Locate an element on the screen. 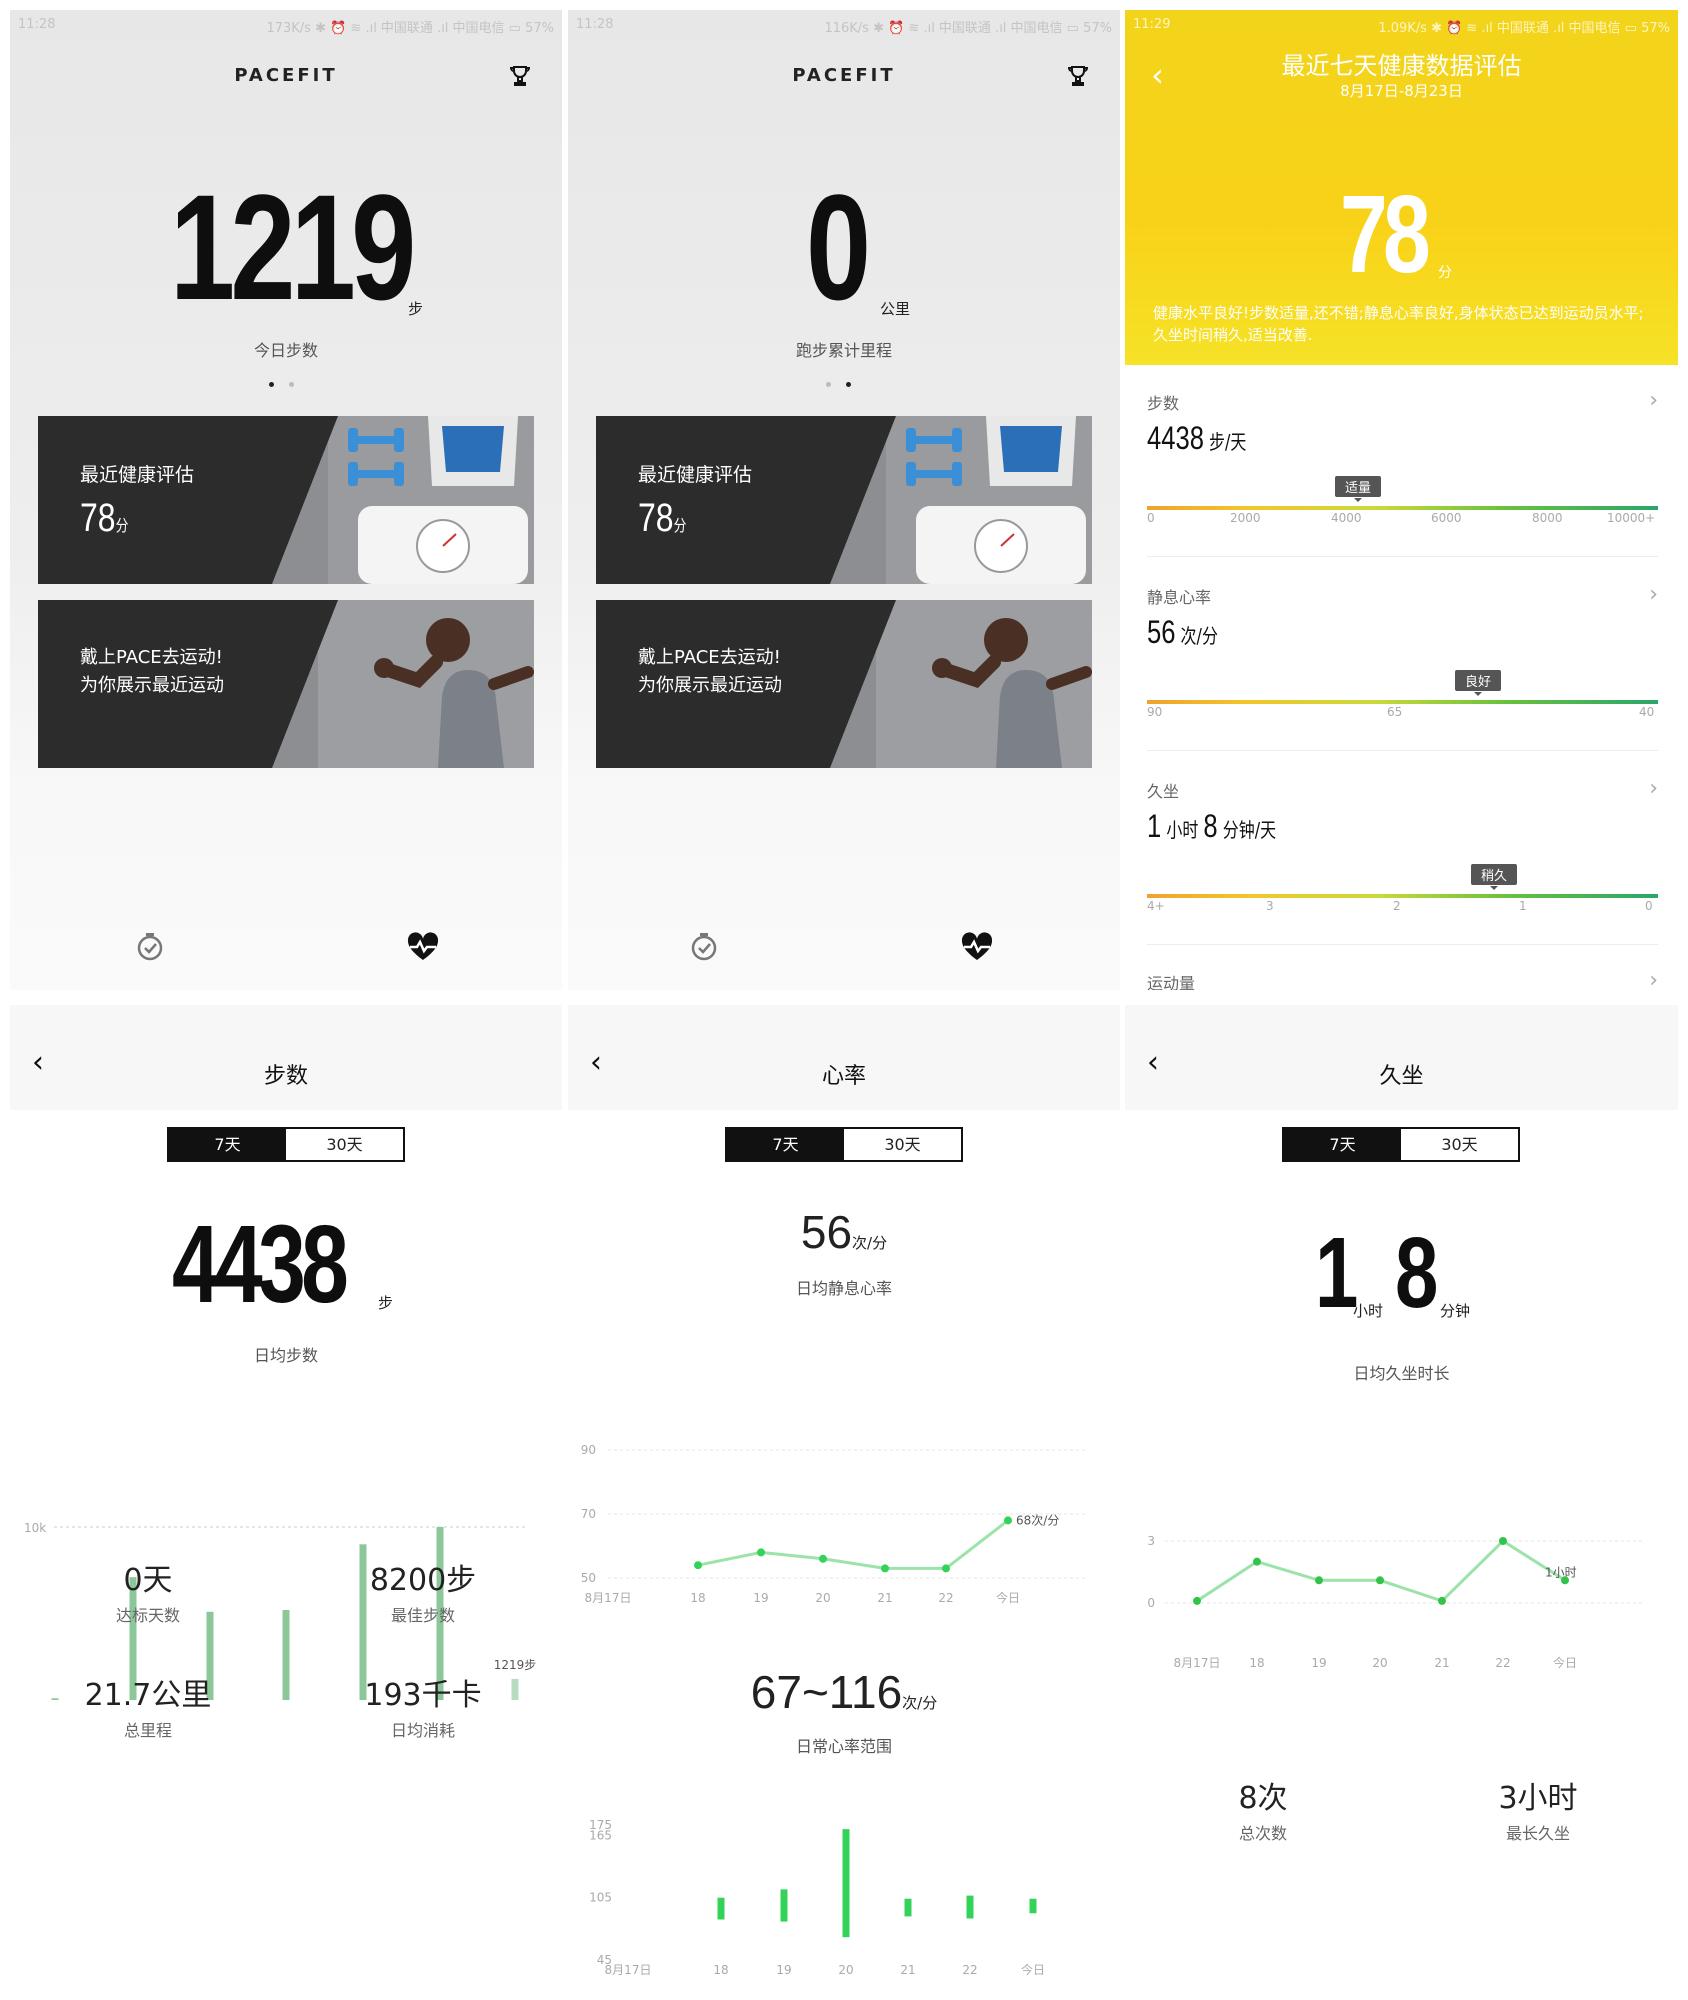  sitting-line-chart: 3 0 8月17日 18 19 20 21 22 今日 1小时 is located at coordinates (1396, 1602).